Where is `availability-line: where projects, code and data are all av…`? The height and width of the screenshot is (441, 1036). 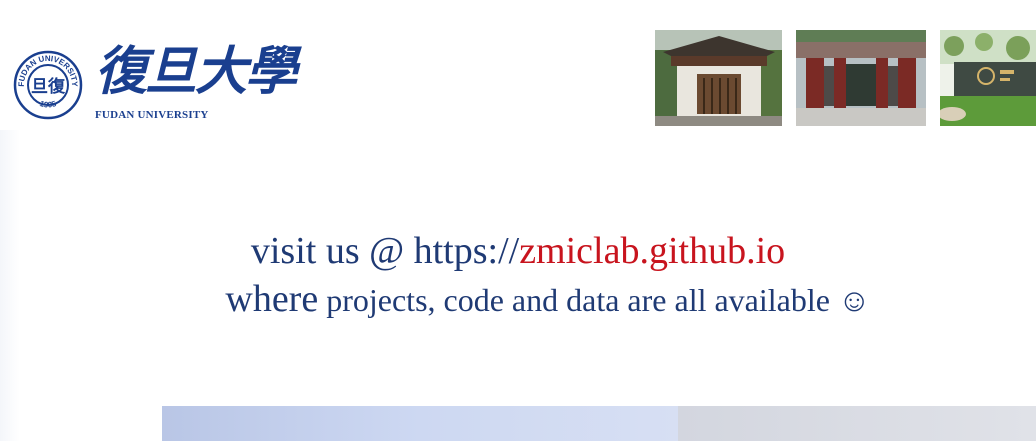
availability-line: where projects, code and data are all av… is located at coordinates (518, 299).